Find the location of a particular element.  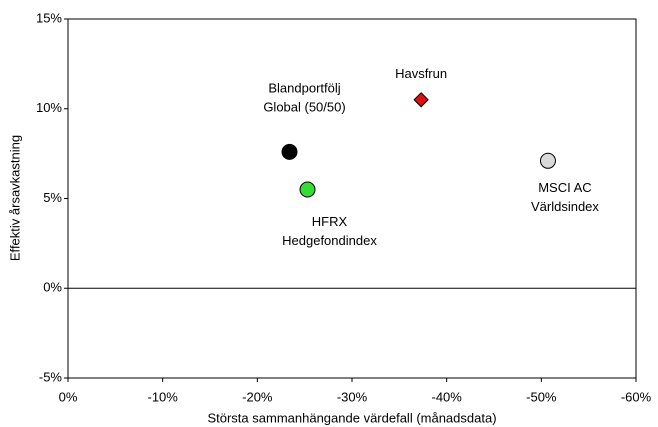

x-tick-label: -20% is located at coordinates (257, 396).